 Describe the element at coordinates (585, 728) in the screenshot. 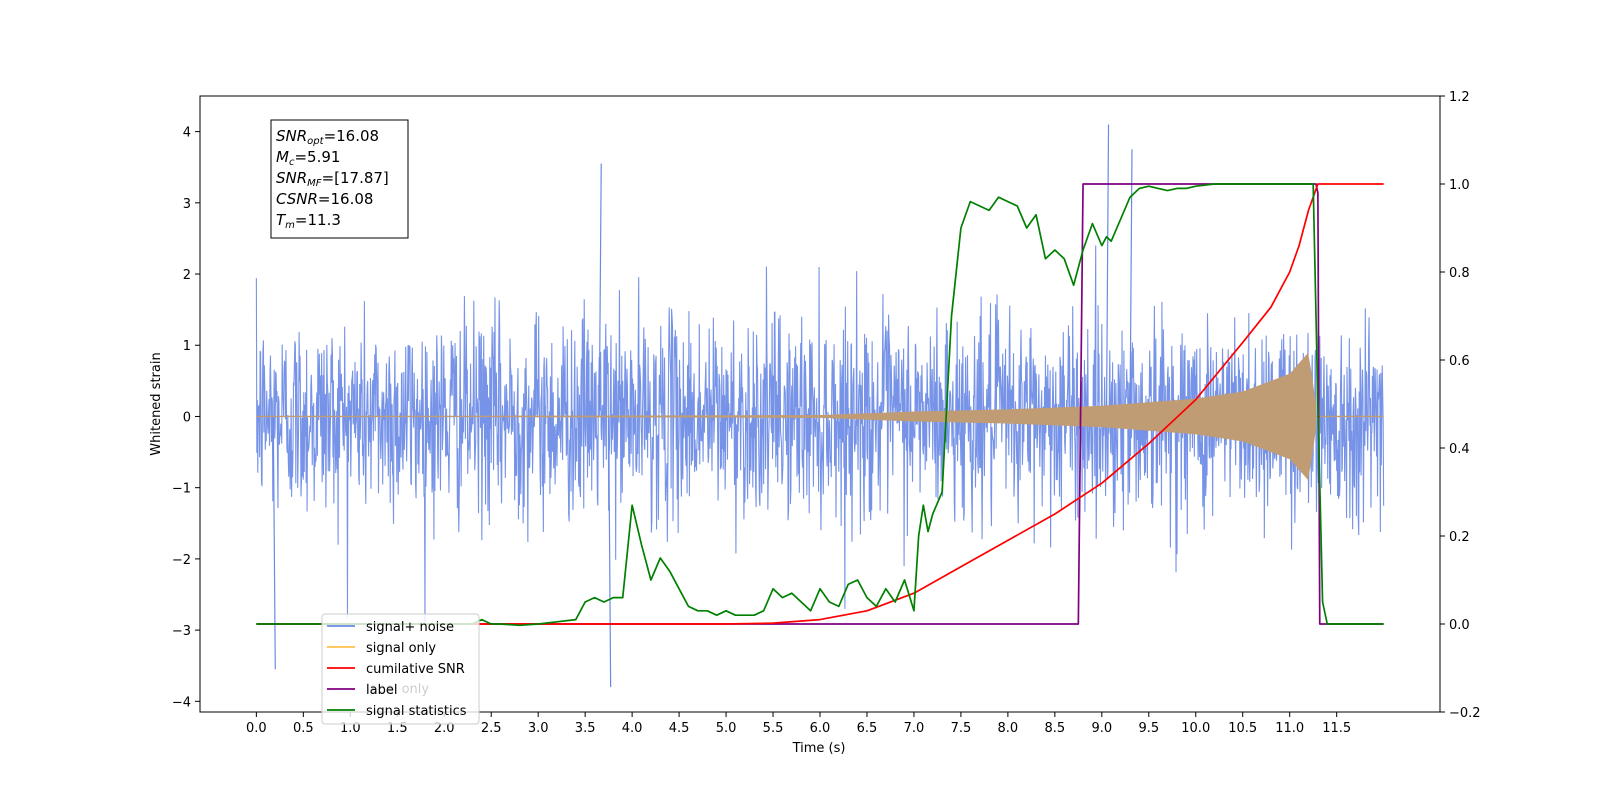

I see `x-tick-label: 3.5` at that location.